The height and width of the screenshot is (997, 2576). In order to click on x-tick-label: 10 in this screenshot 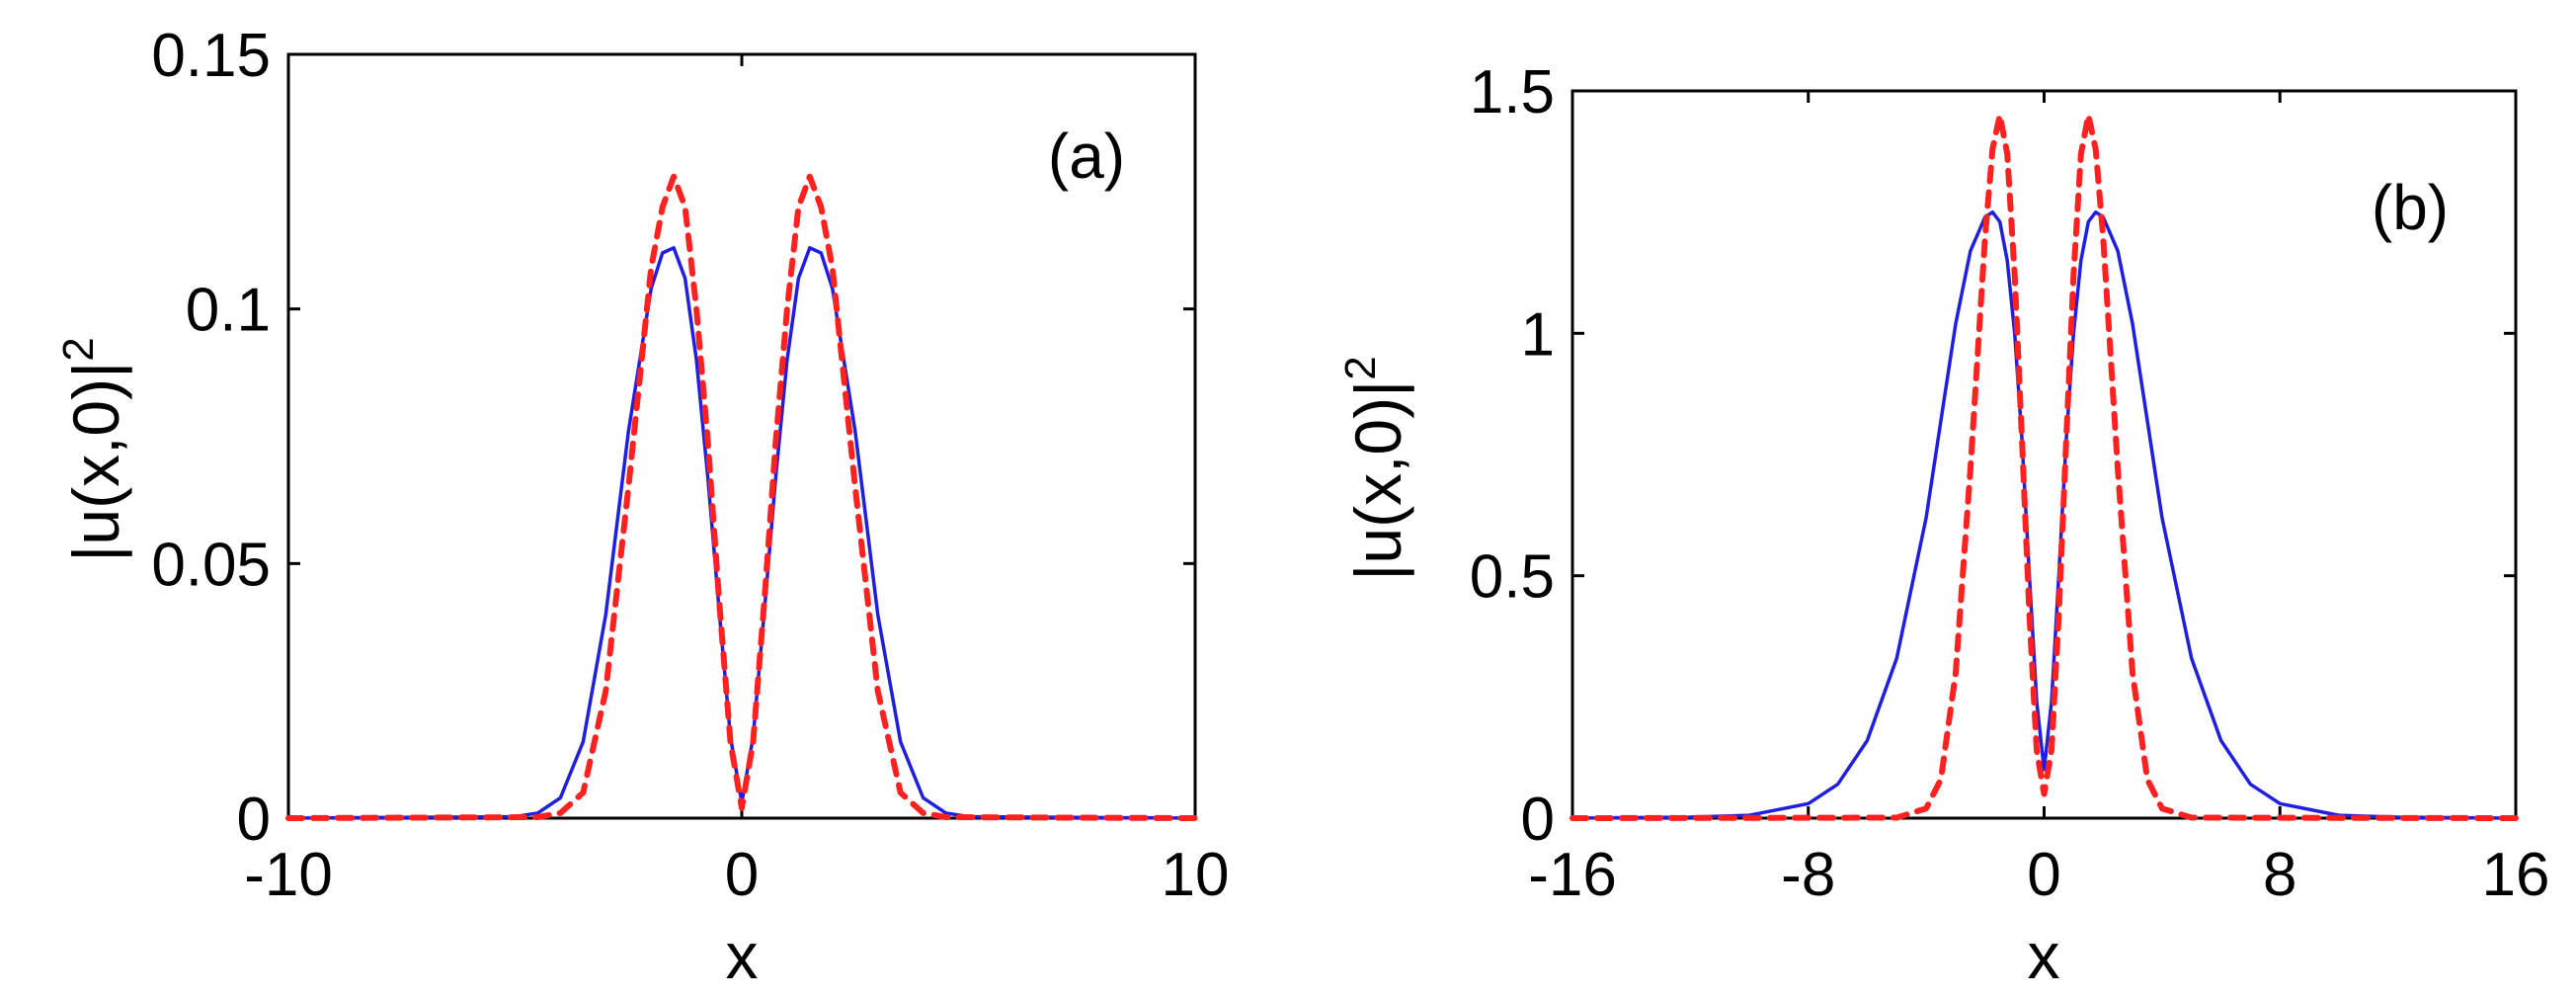, I will do `click(1196, 875)`.